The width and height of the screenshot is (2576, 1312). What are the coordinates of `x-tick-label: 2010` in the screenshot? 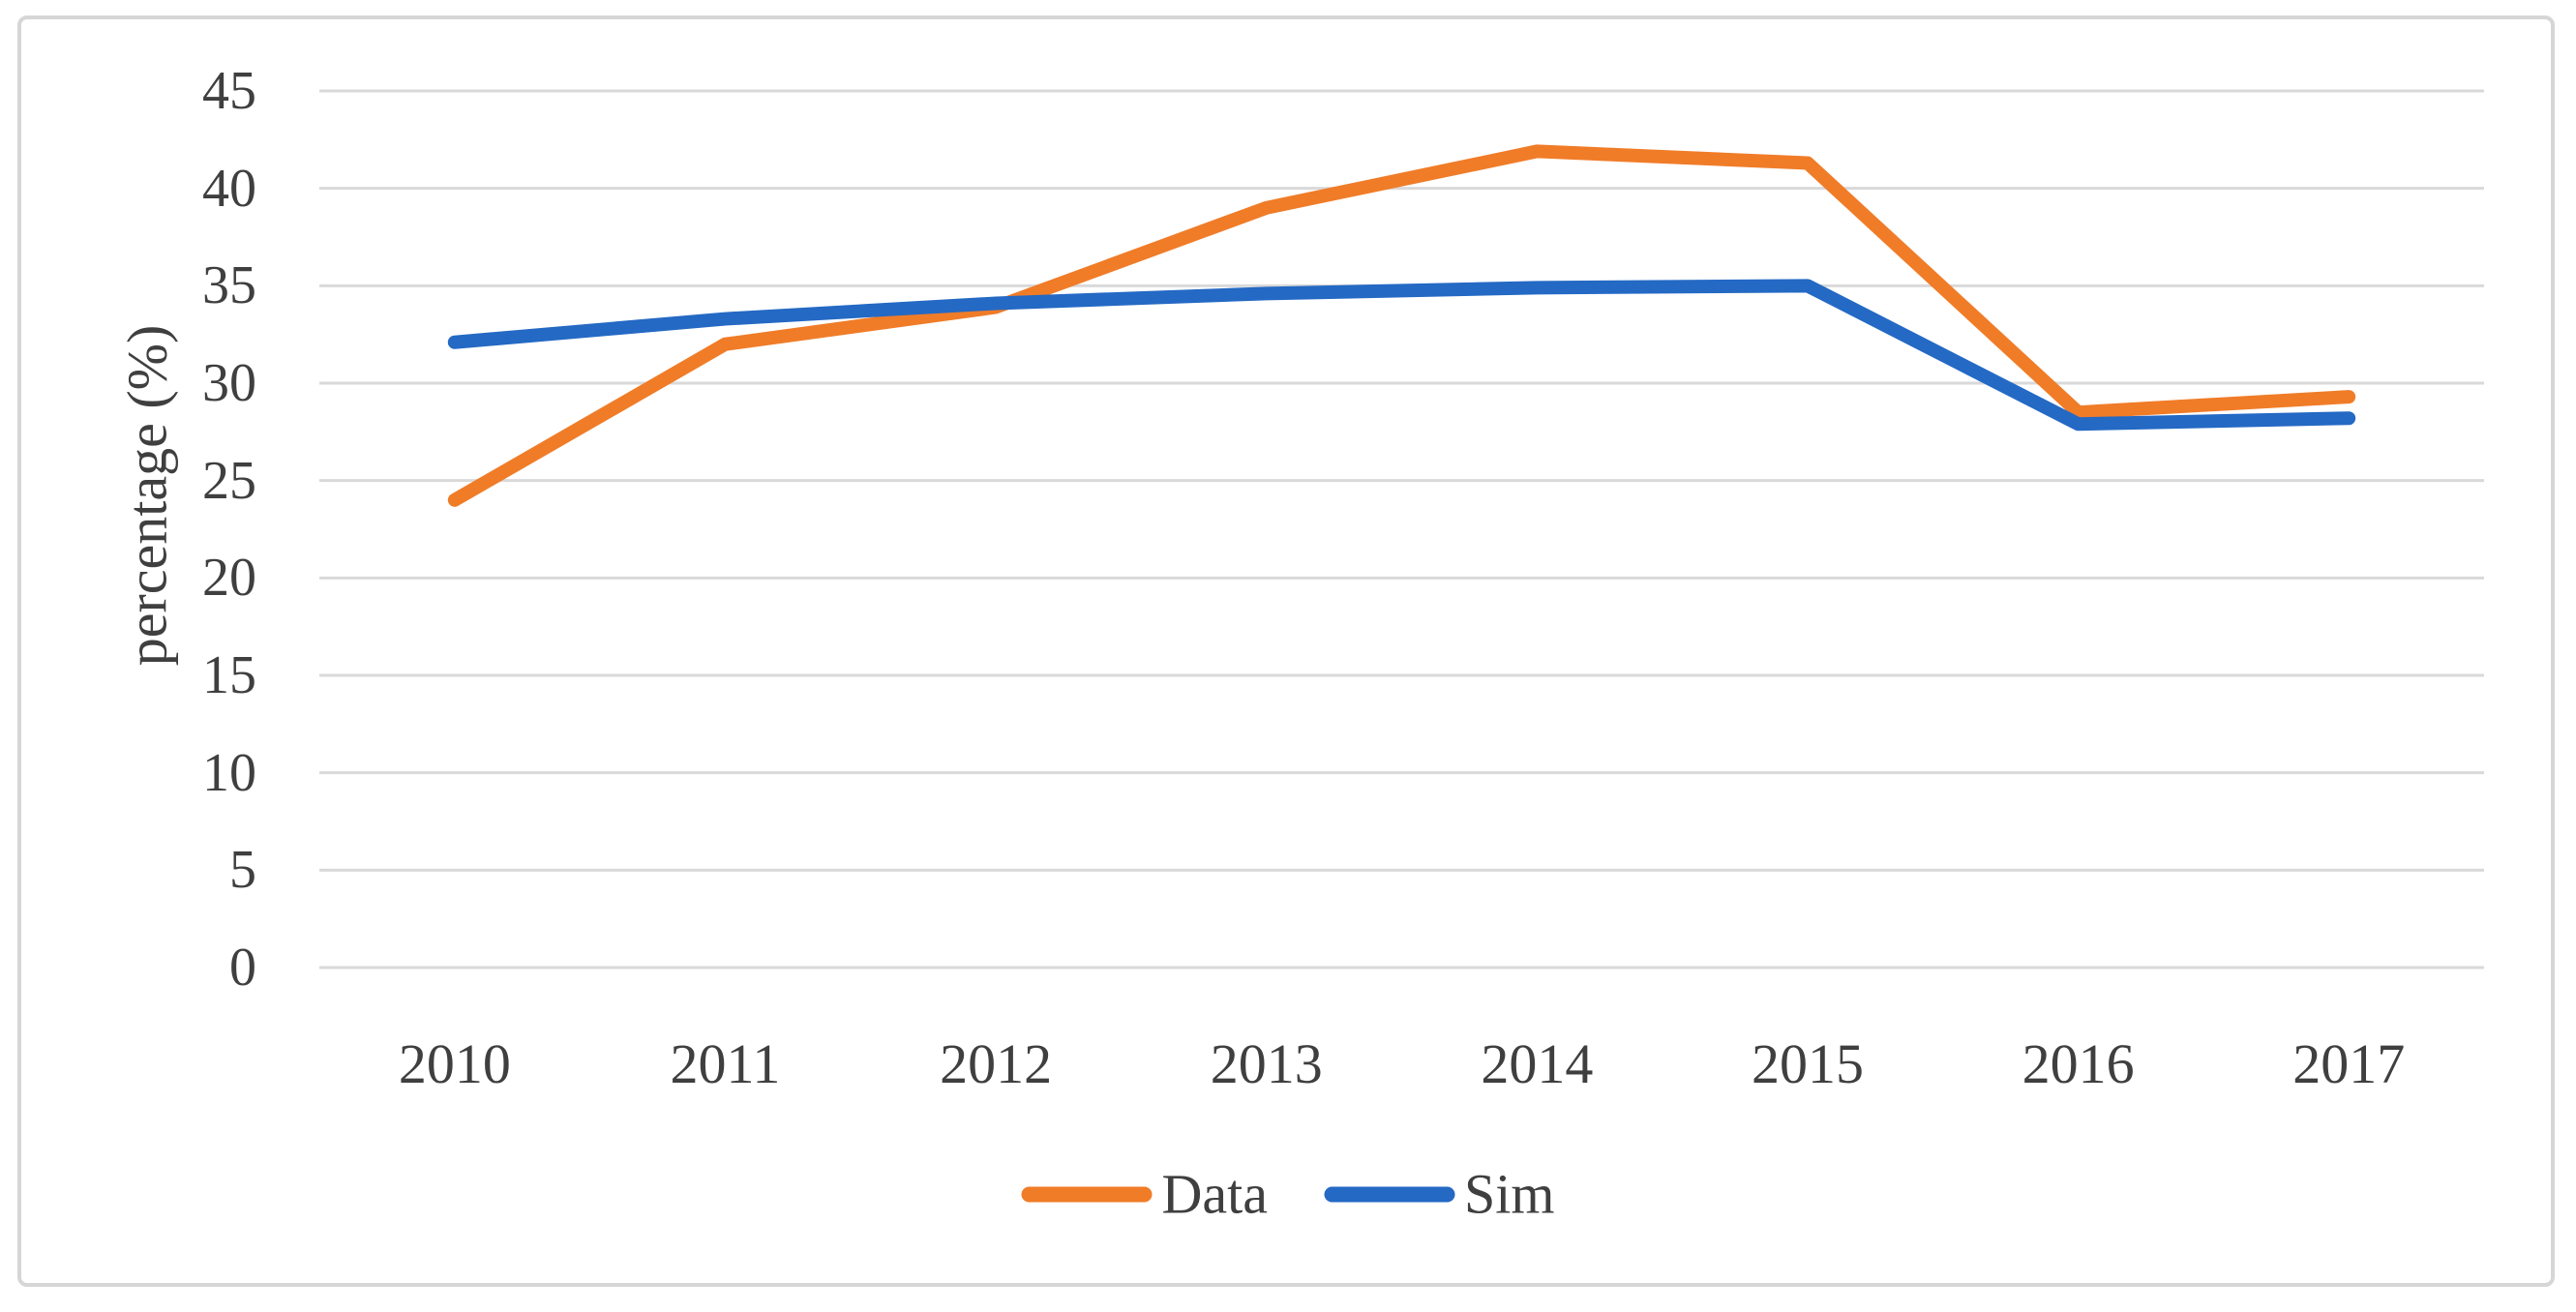 It's located at (454, 1063).